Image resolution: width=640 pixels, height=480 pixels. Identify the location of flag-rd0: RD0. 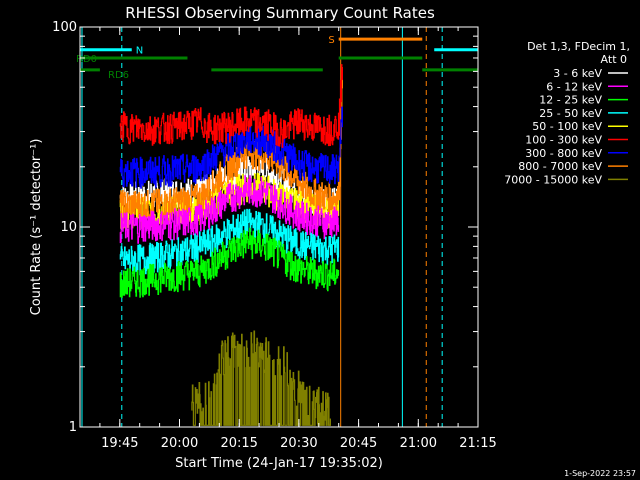
(249, 59).